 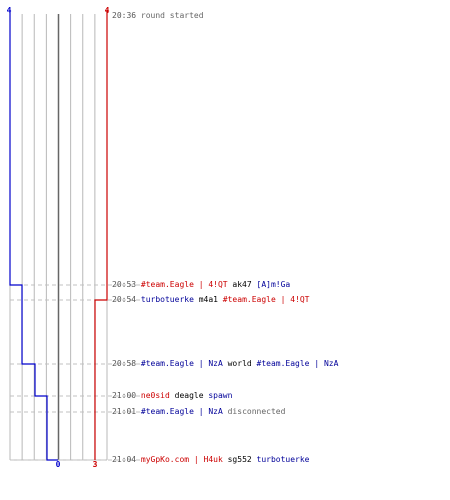 I want to click on red-team-alive-line, so click(x=101, y=235).